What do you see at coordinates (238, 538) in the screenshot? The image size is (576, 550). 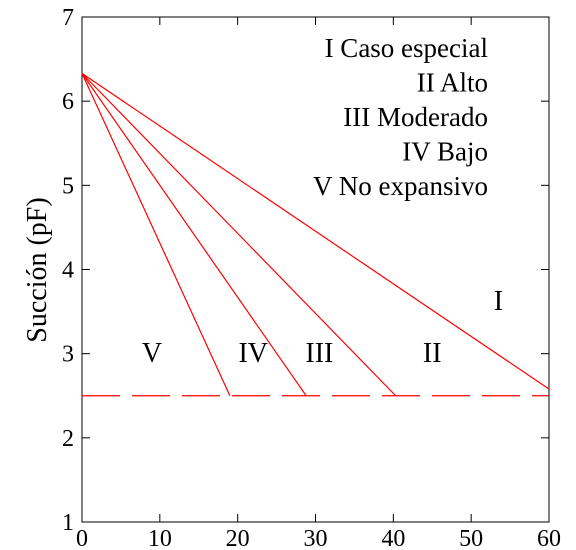 I see `x-tick-label: 20` at bounding box center [238, 538].